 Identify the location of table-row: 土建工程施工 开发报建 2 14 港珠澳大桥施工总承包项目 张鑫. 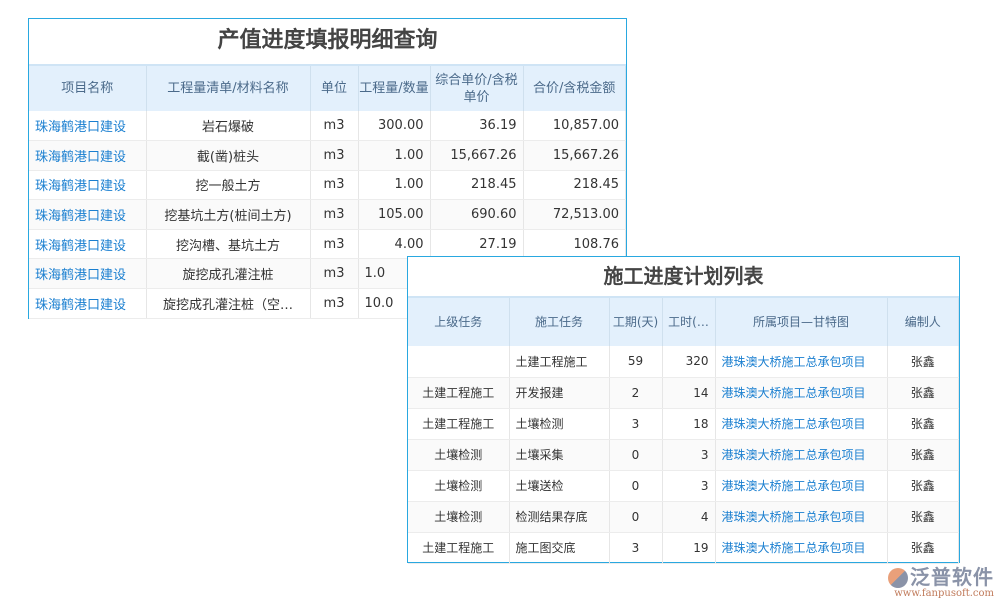
(683, 393).